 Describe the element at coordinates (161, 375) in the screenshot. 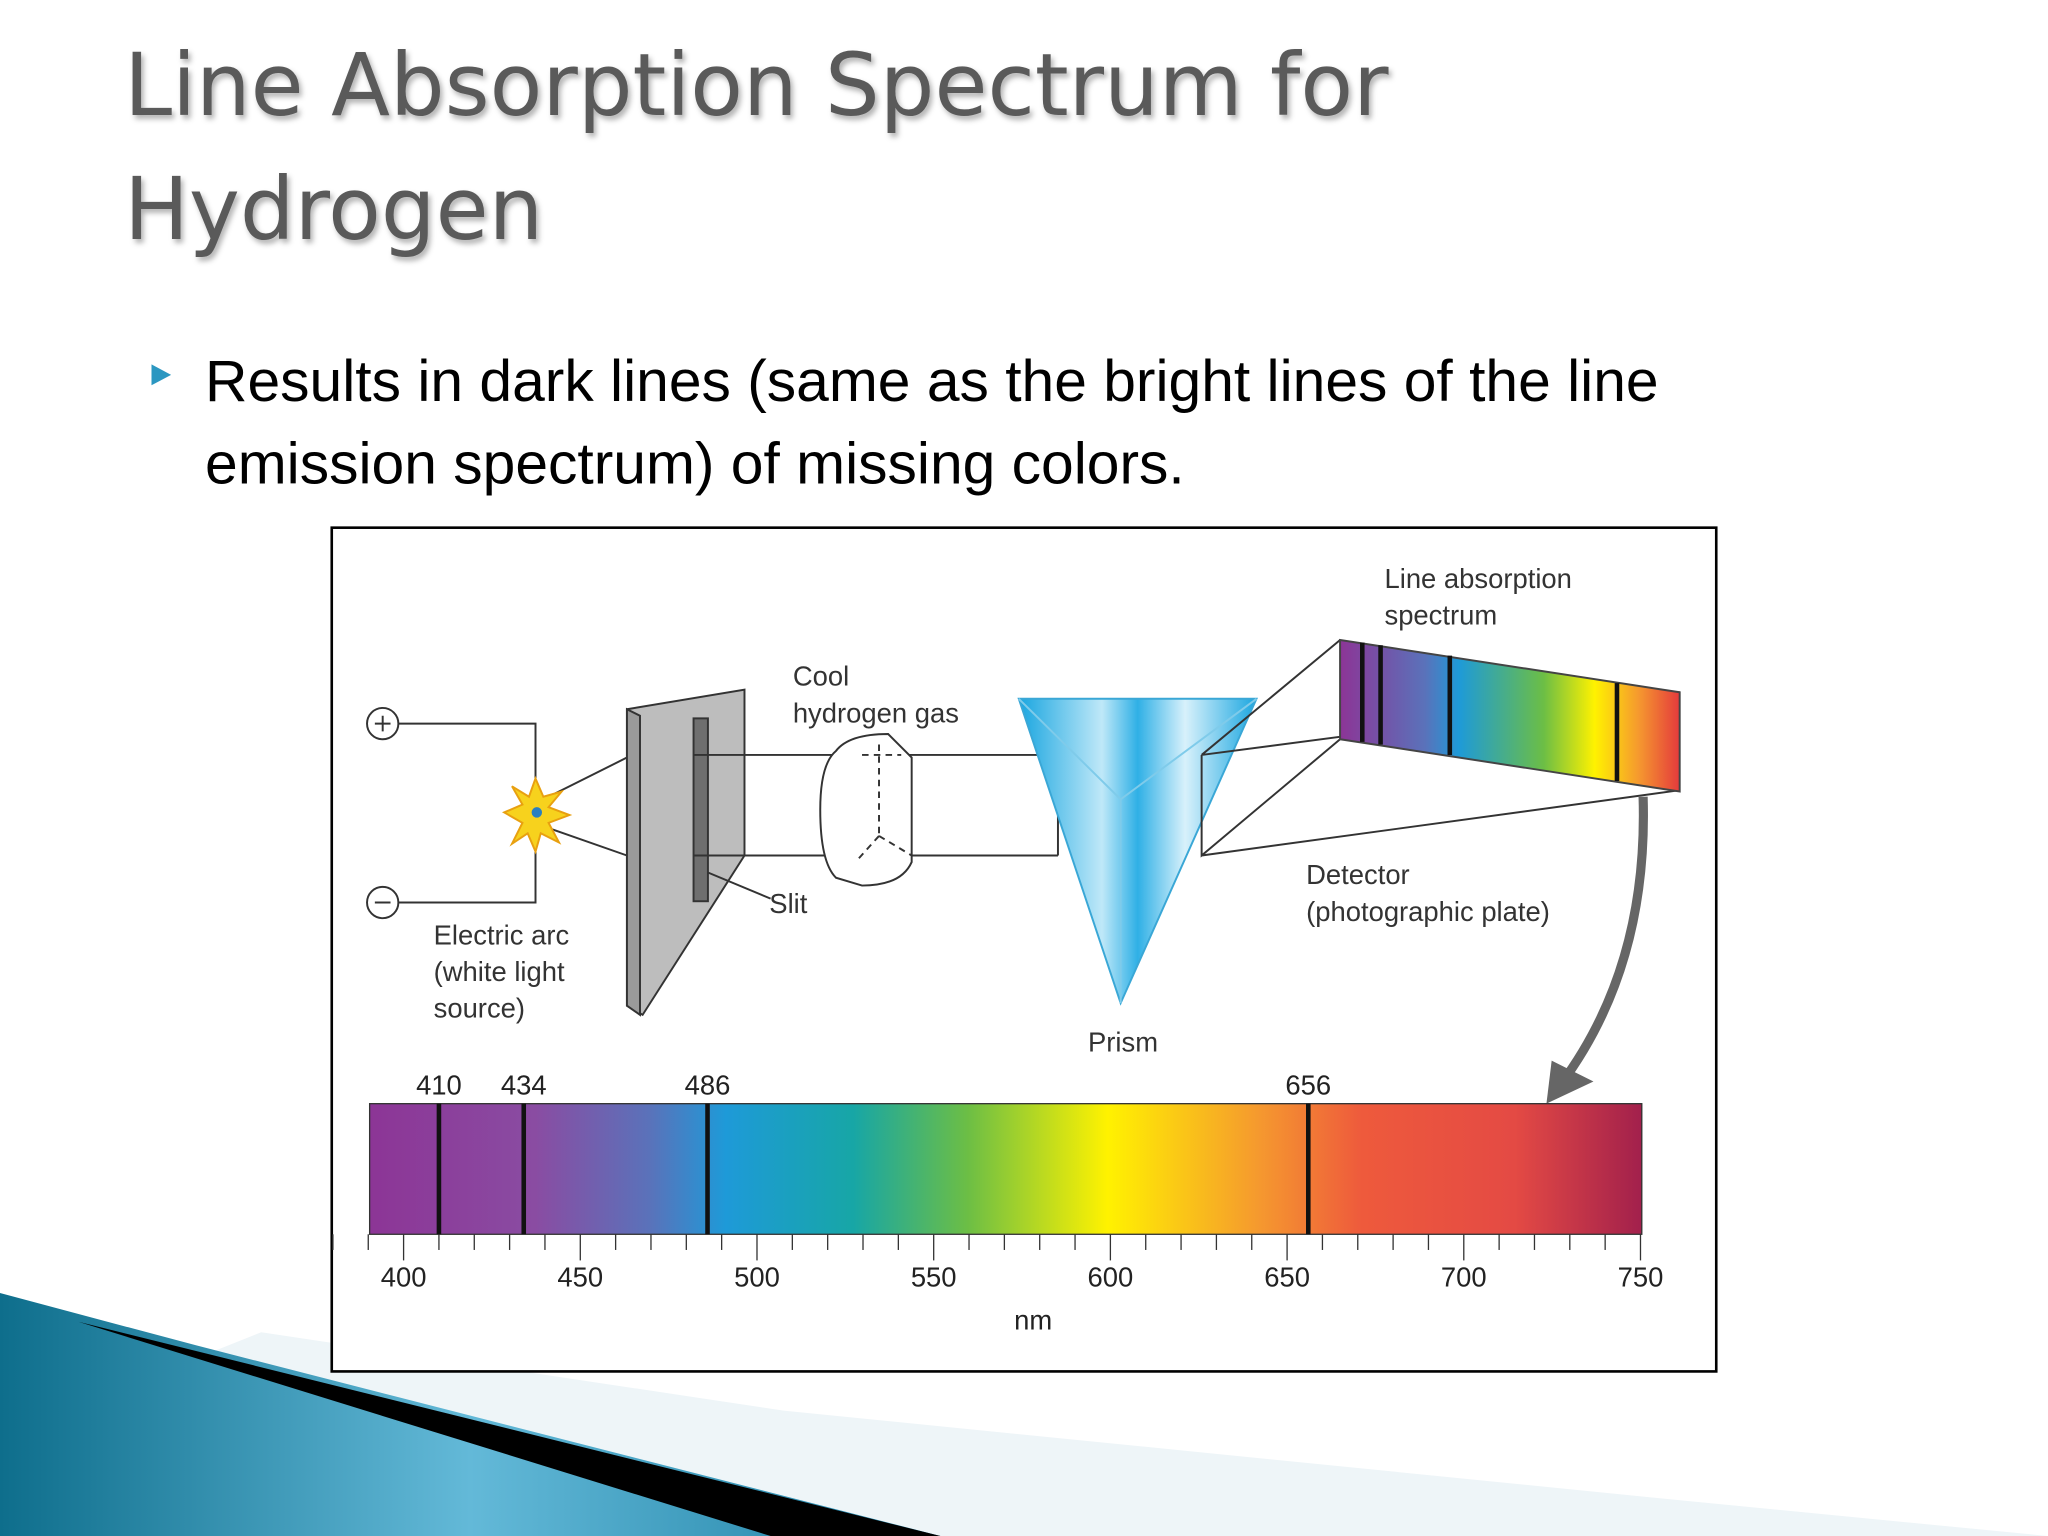

I see `bullet-marker` at that location.